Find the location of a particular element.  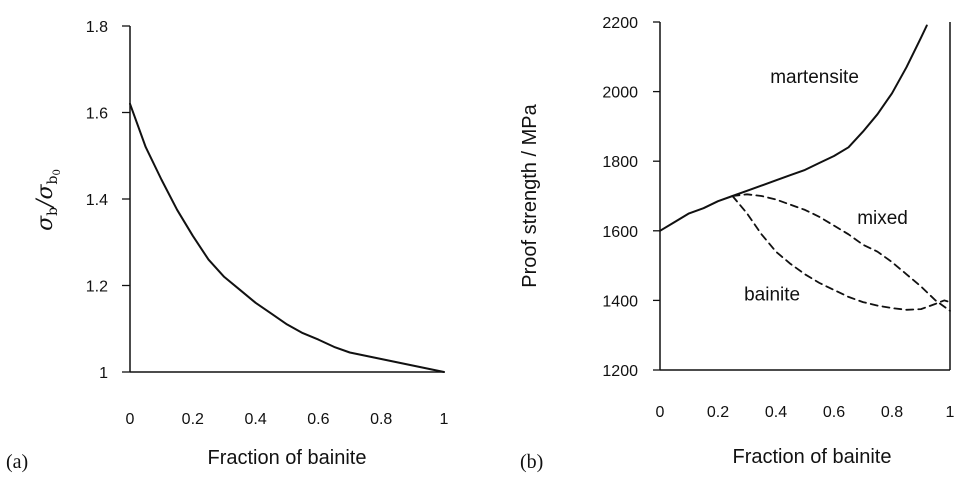

chart-b-series-3-line is located at coordinates (841, 253).